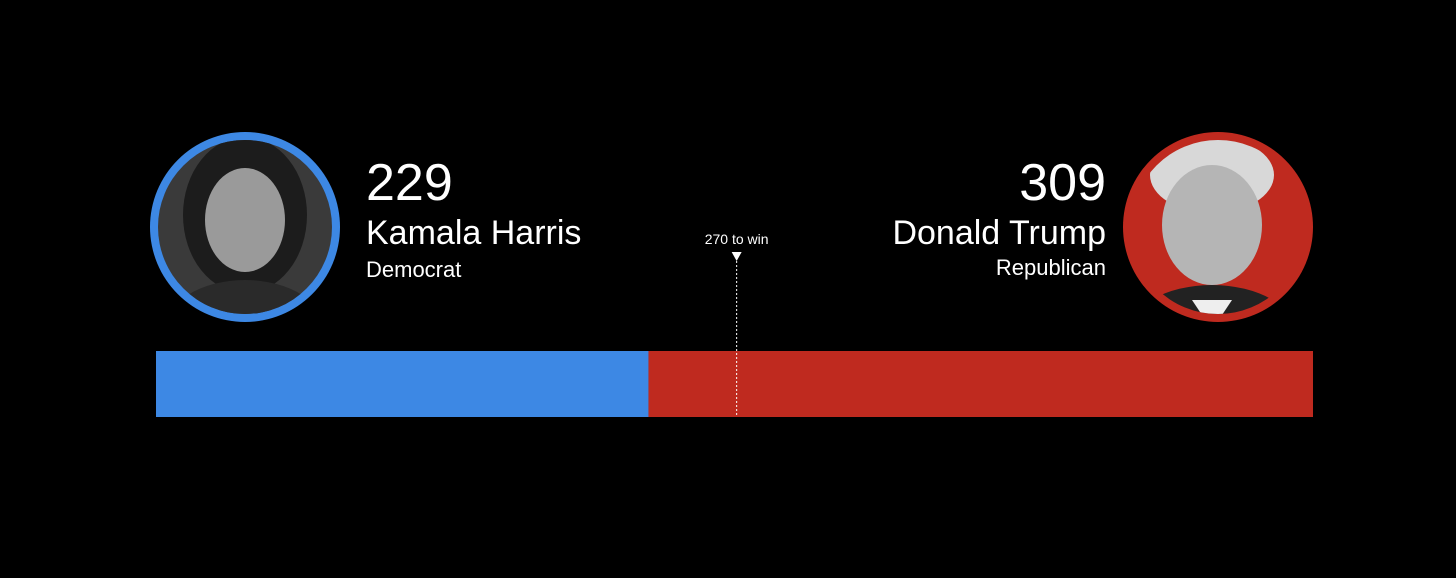  I want to click on electoral-votes: 309, so click(1062, 183).